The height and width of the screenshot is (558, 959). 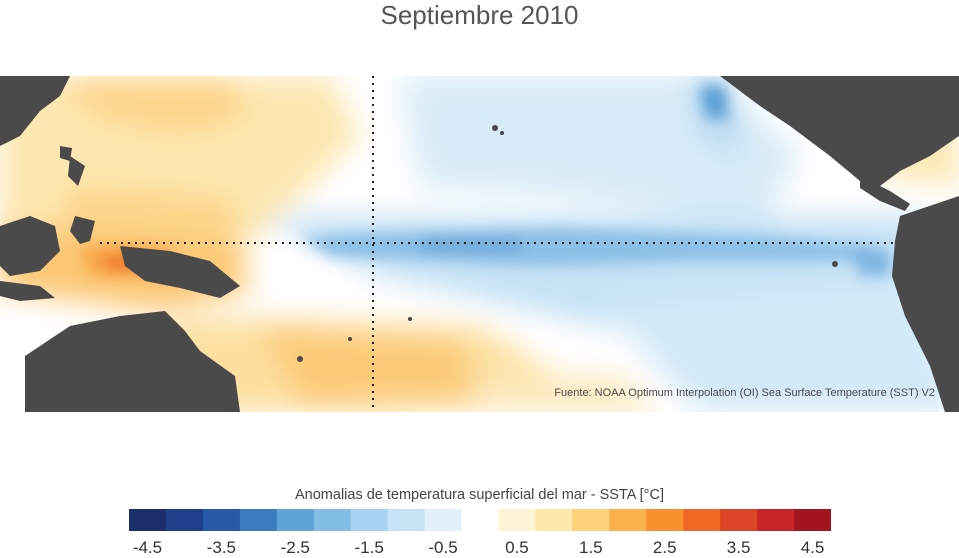 What do you see at coordinates (147, 547) in the screenshot?
I see `colorbar-tick-label: -4.5` at bounding box center [147, 547].